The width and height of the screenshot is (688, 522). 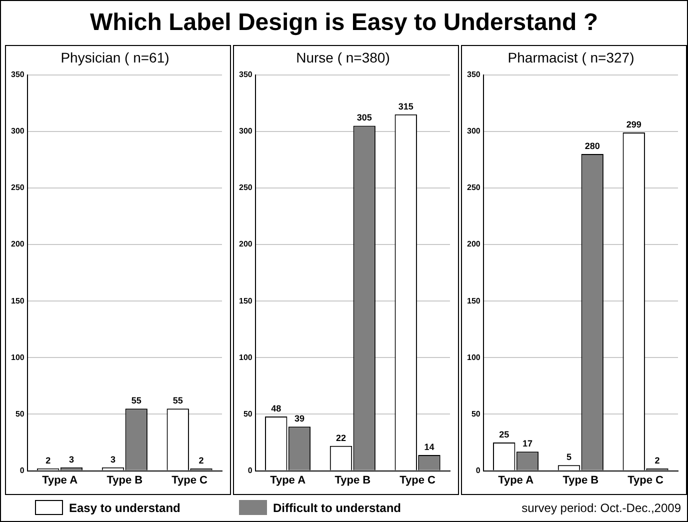 What do you see at coordinates (569, 457) in the screenshot?
I see `data-label: 5` at bounding box center [569, 457].